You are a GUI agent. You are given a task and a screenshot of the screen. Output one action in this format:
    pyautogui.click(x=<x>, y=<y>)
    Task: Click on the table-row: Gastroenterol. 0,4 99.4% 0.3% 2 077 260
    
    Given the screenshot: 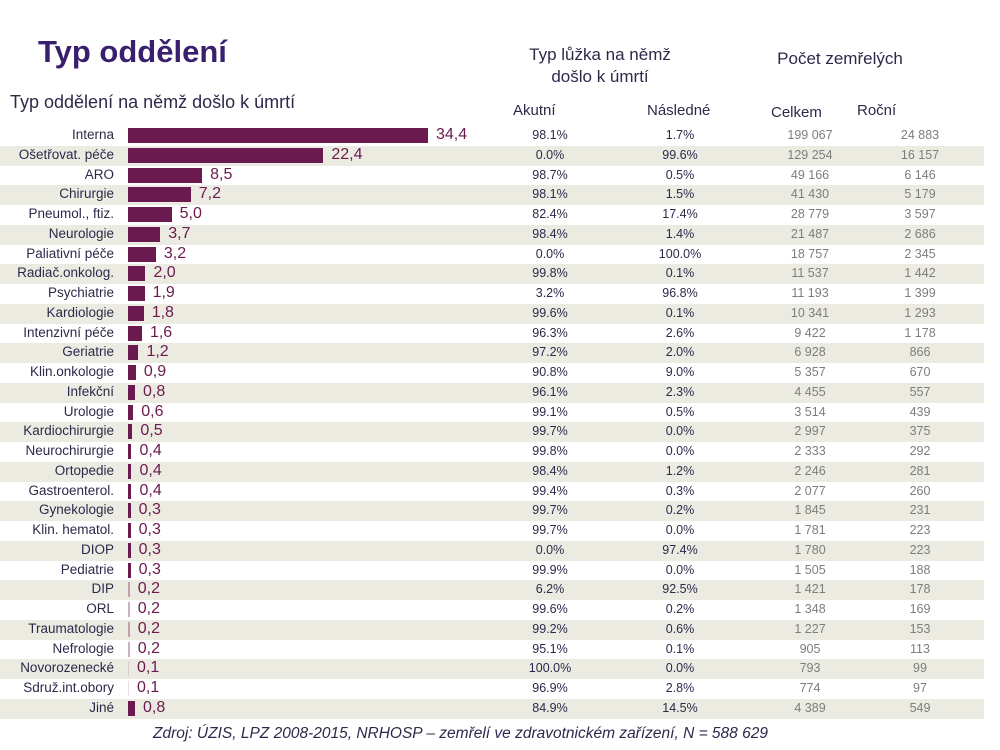 What is the action you would take?
    pyautogui.click(x=492, y=492)
    